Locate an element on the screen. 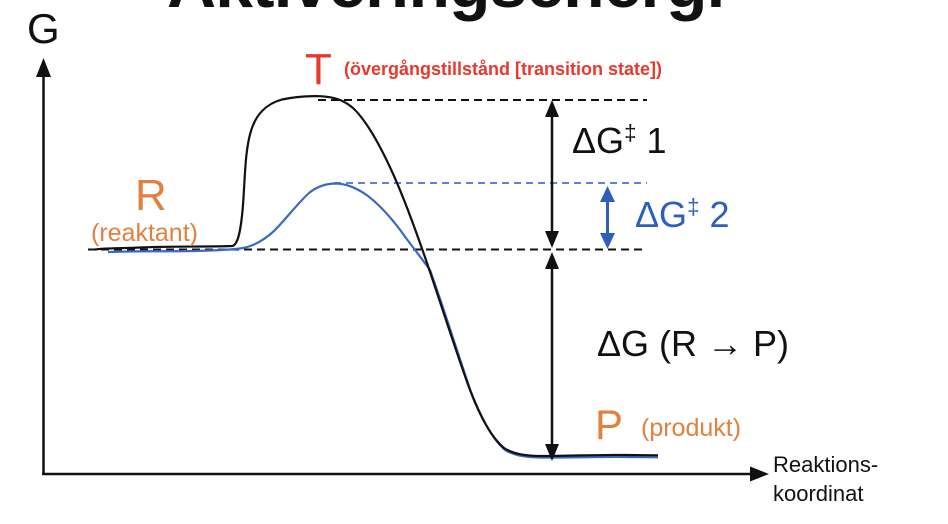 The height and width of the screenshot is (524, 948). x-axis-label-line1: Reaktions- is located at coordinates (826, 464).